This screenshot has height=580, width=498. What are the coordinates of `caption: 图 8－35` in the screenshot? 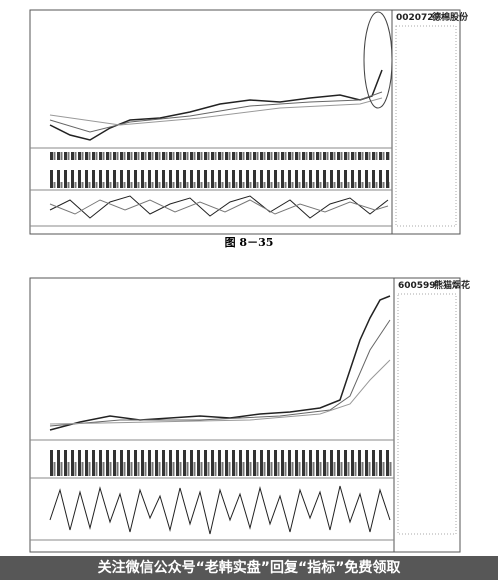 It's located at (249, 242).